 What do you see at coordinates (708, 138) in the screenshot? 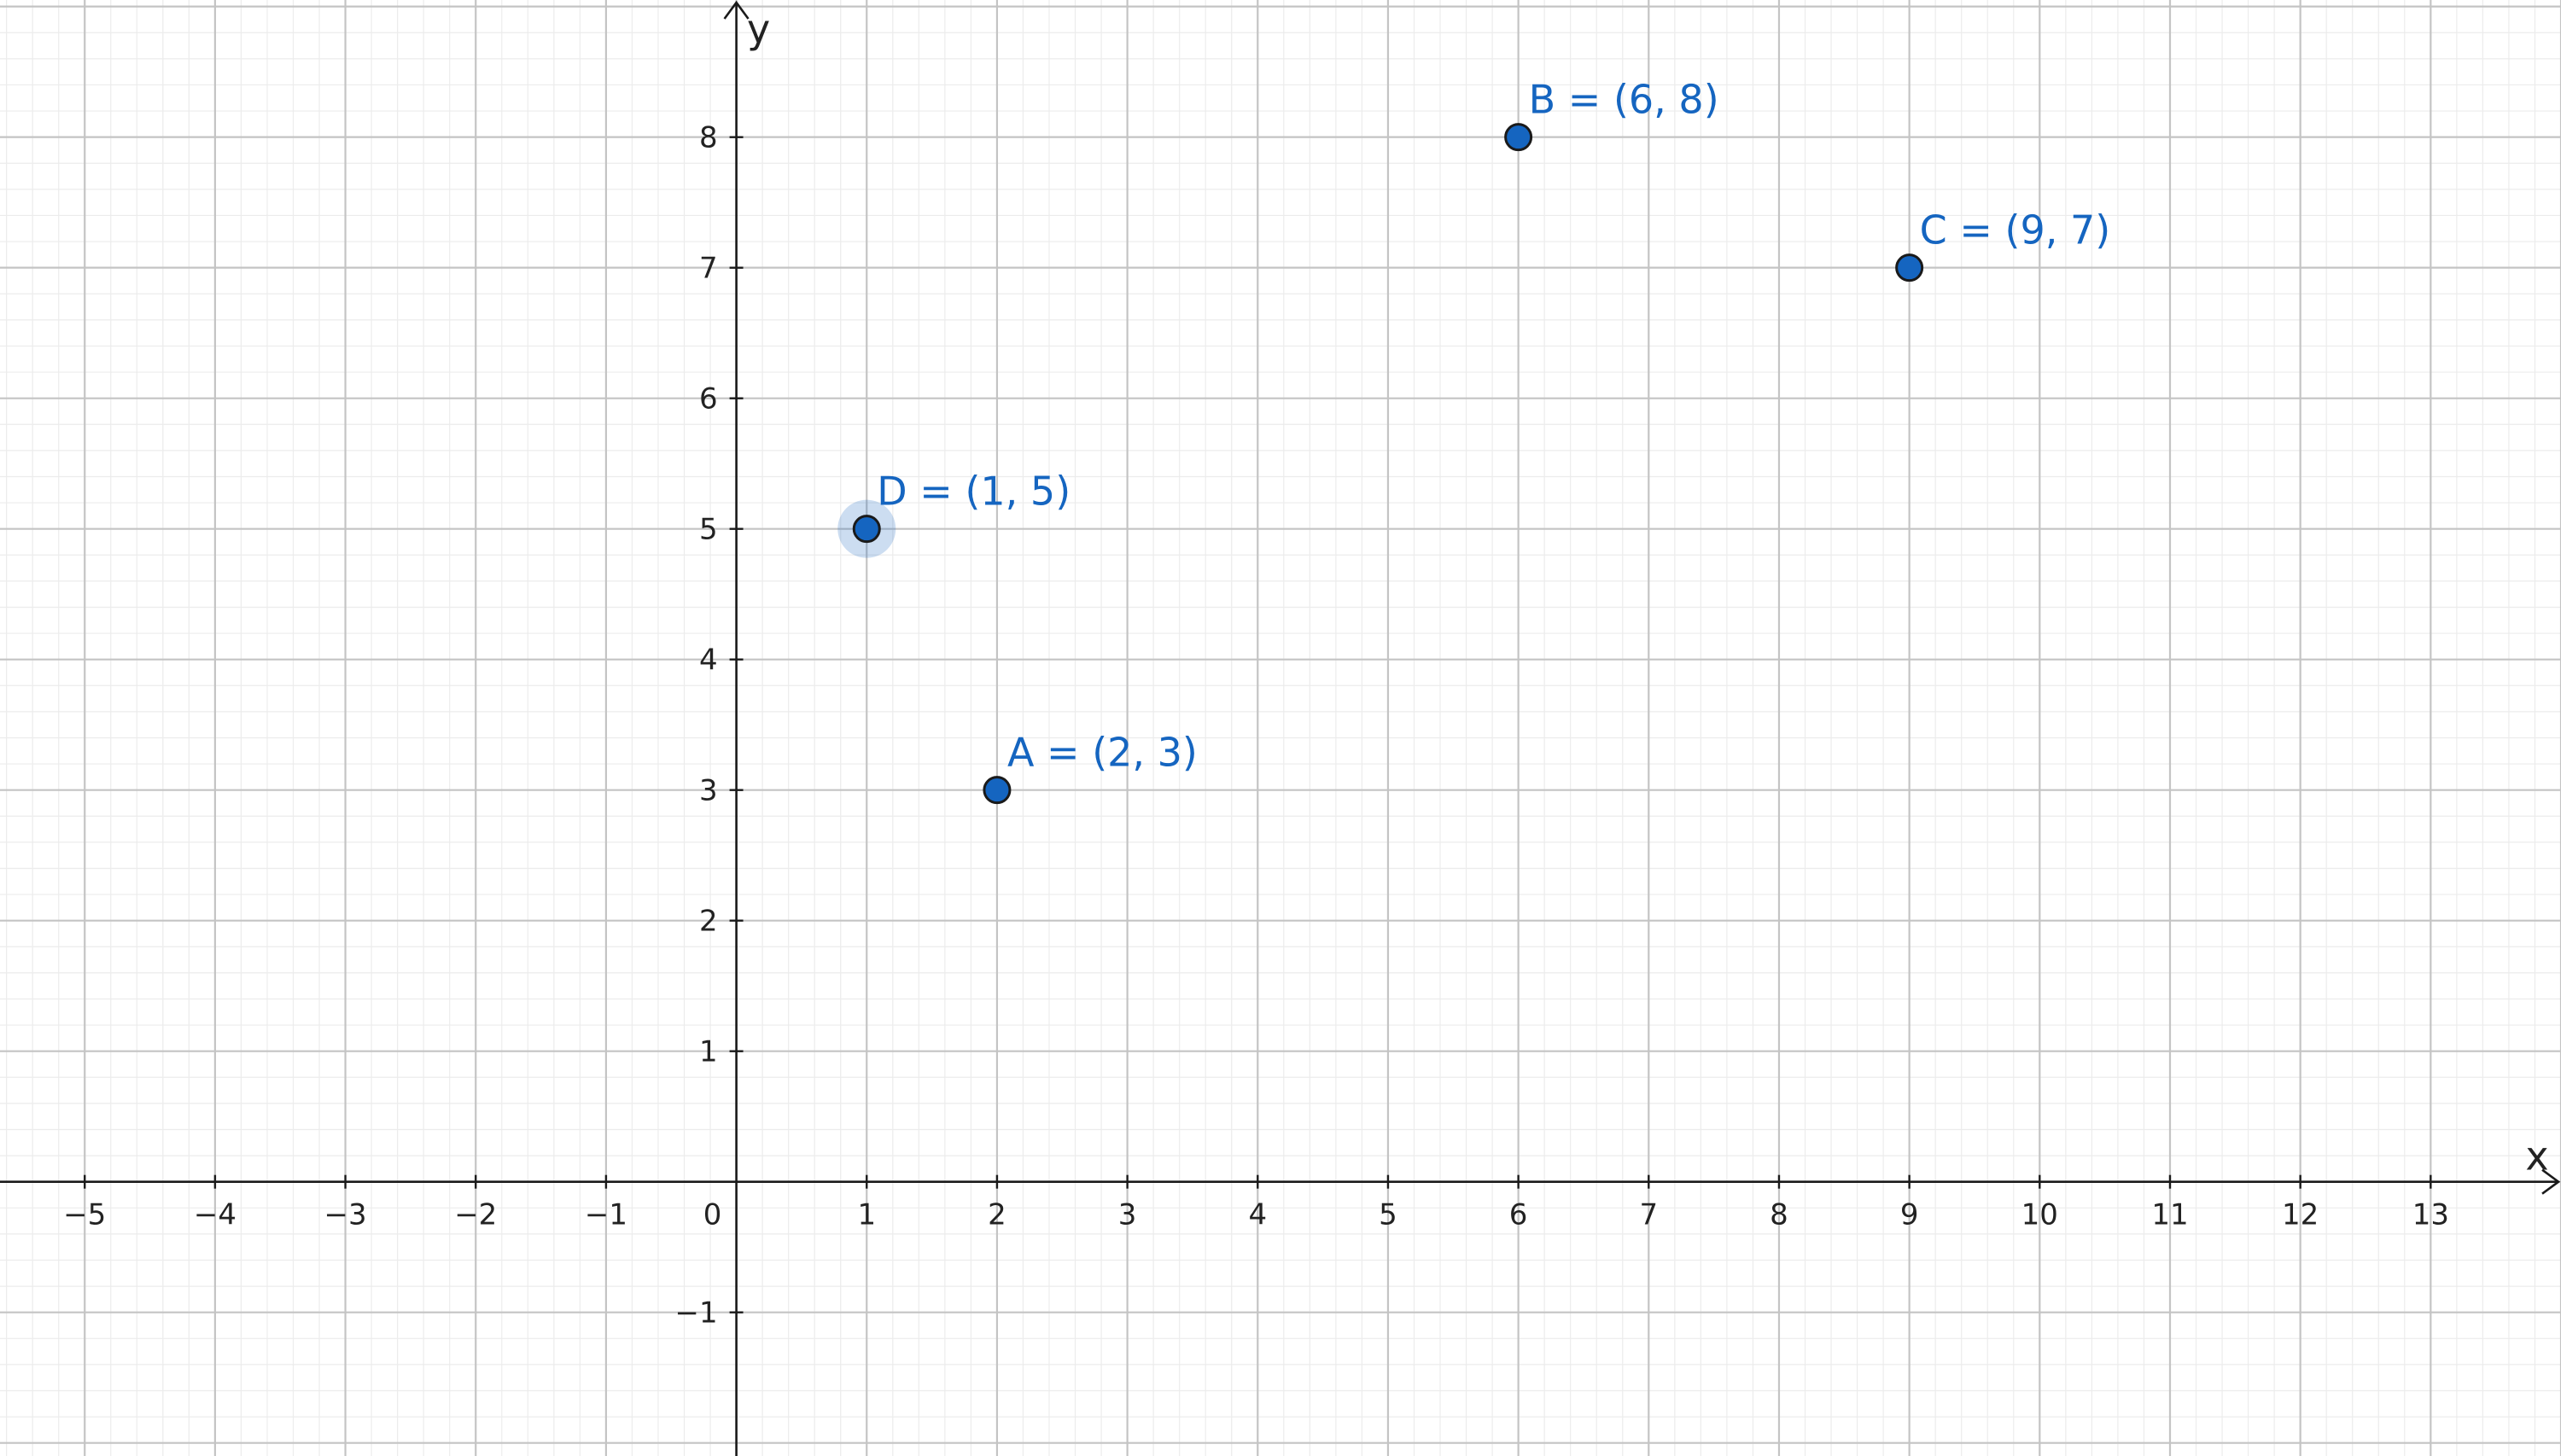
I see `y-tick-label: 8` at bounding box center [708, 138].